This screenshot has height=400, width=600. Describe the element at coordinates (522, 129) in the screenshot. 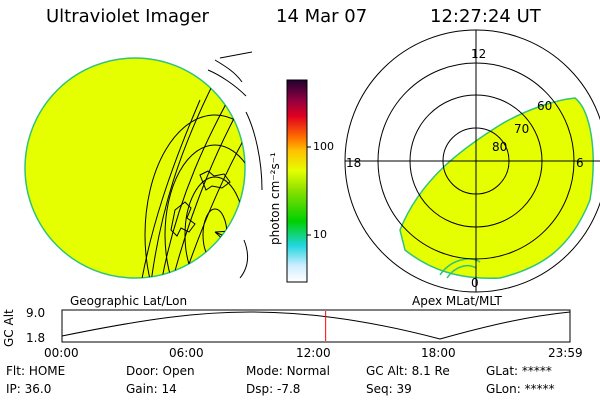

I see `mlat-label-70: 70` at that location.